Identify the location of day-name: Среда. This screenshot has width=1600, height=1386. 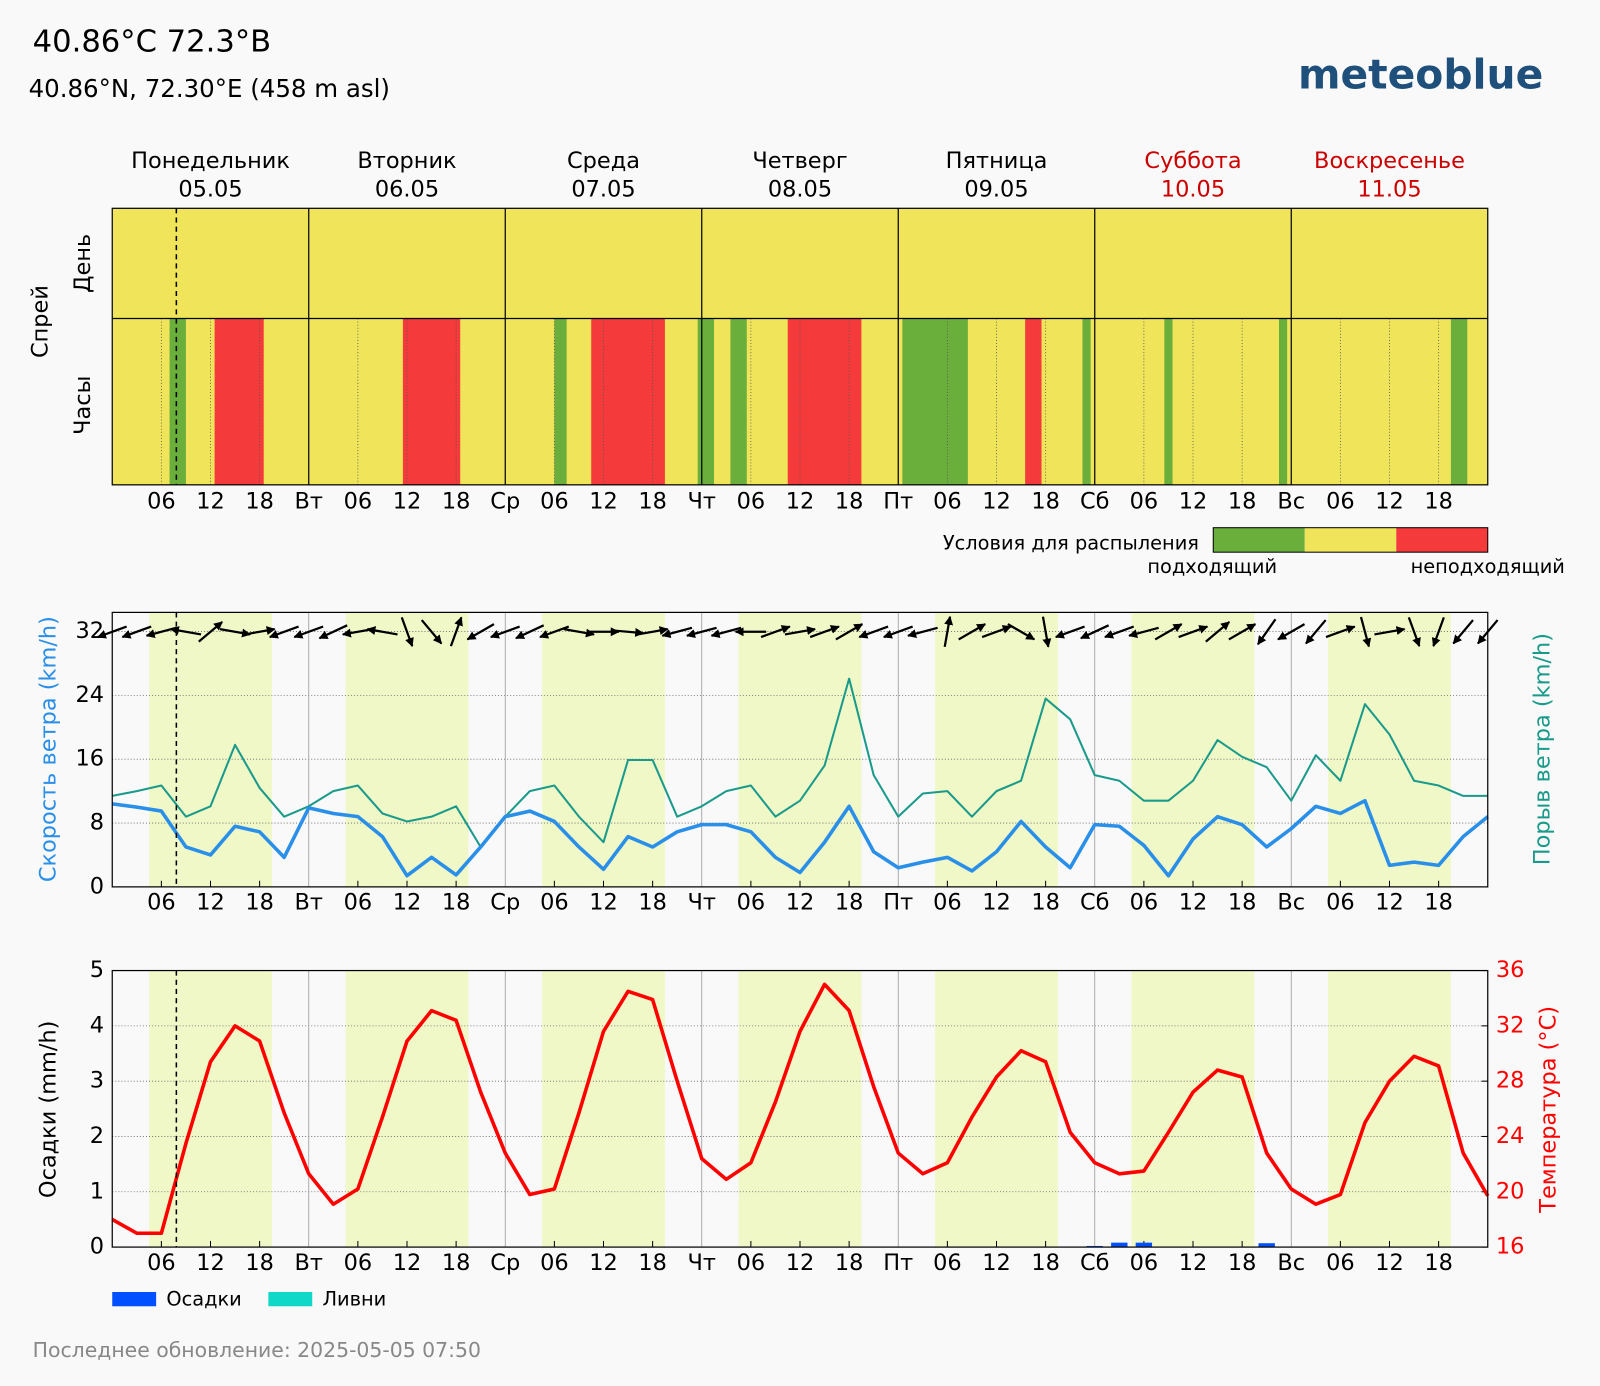
(603, 161).